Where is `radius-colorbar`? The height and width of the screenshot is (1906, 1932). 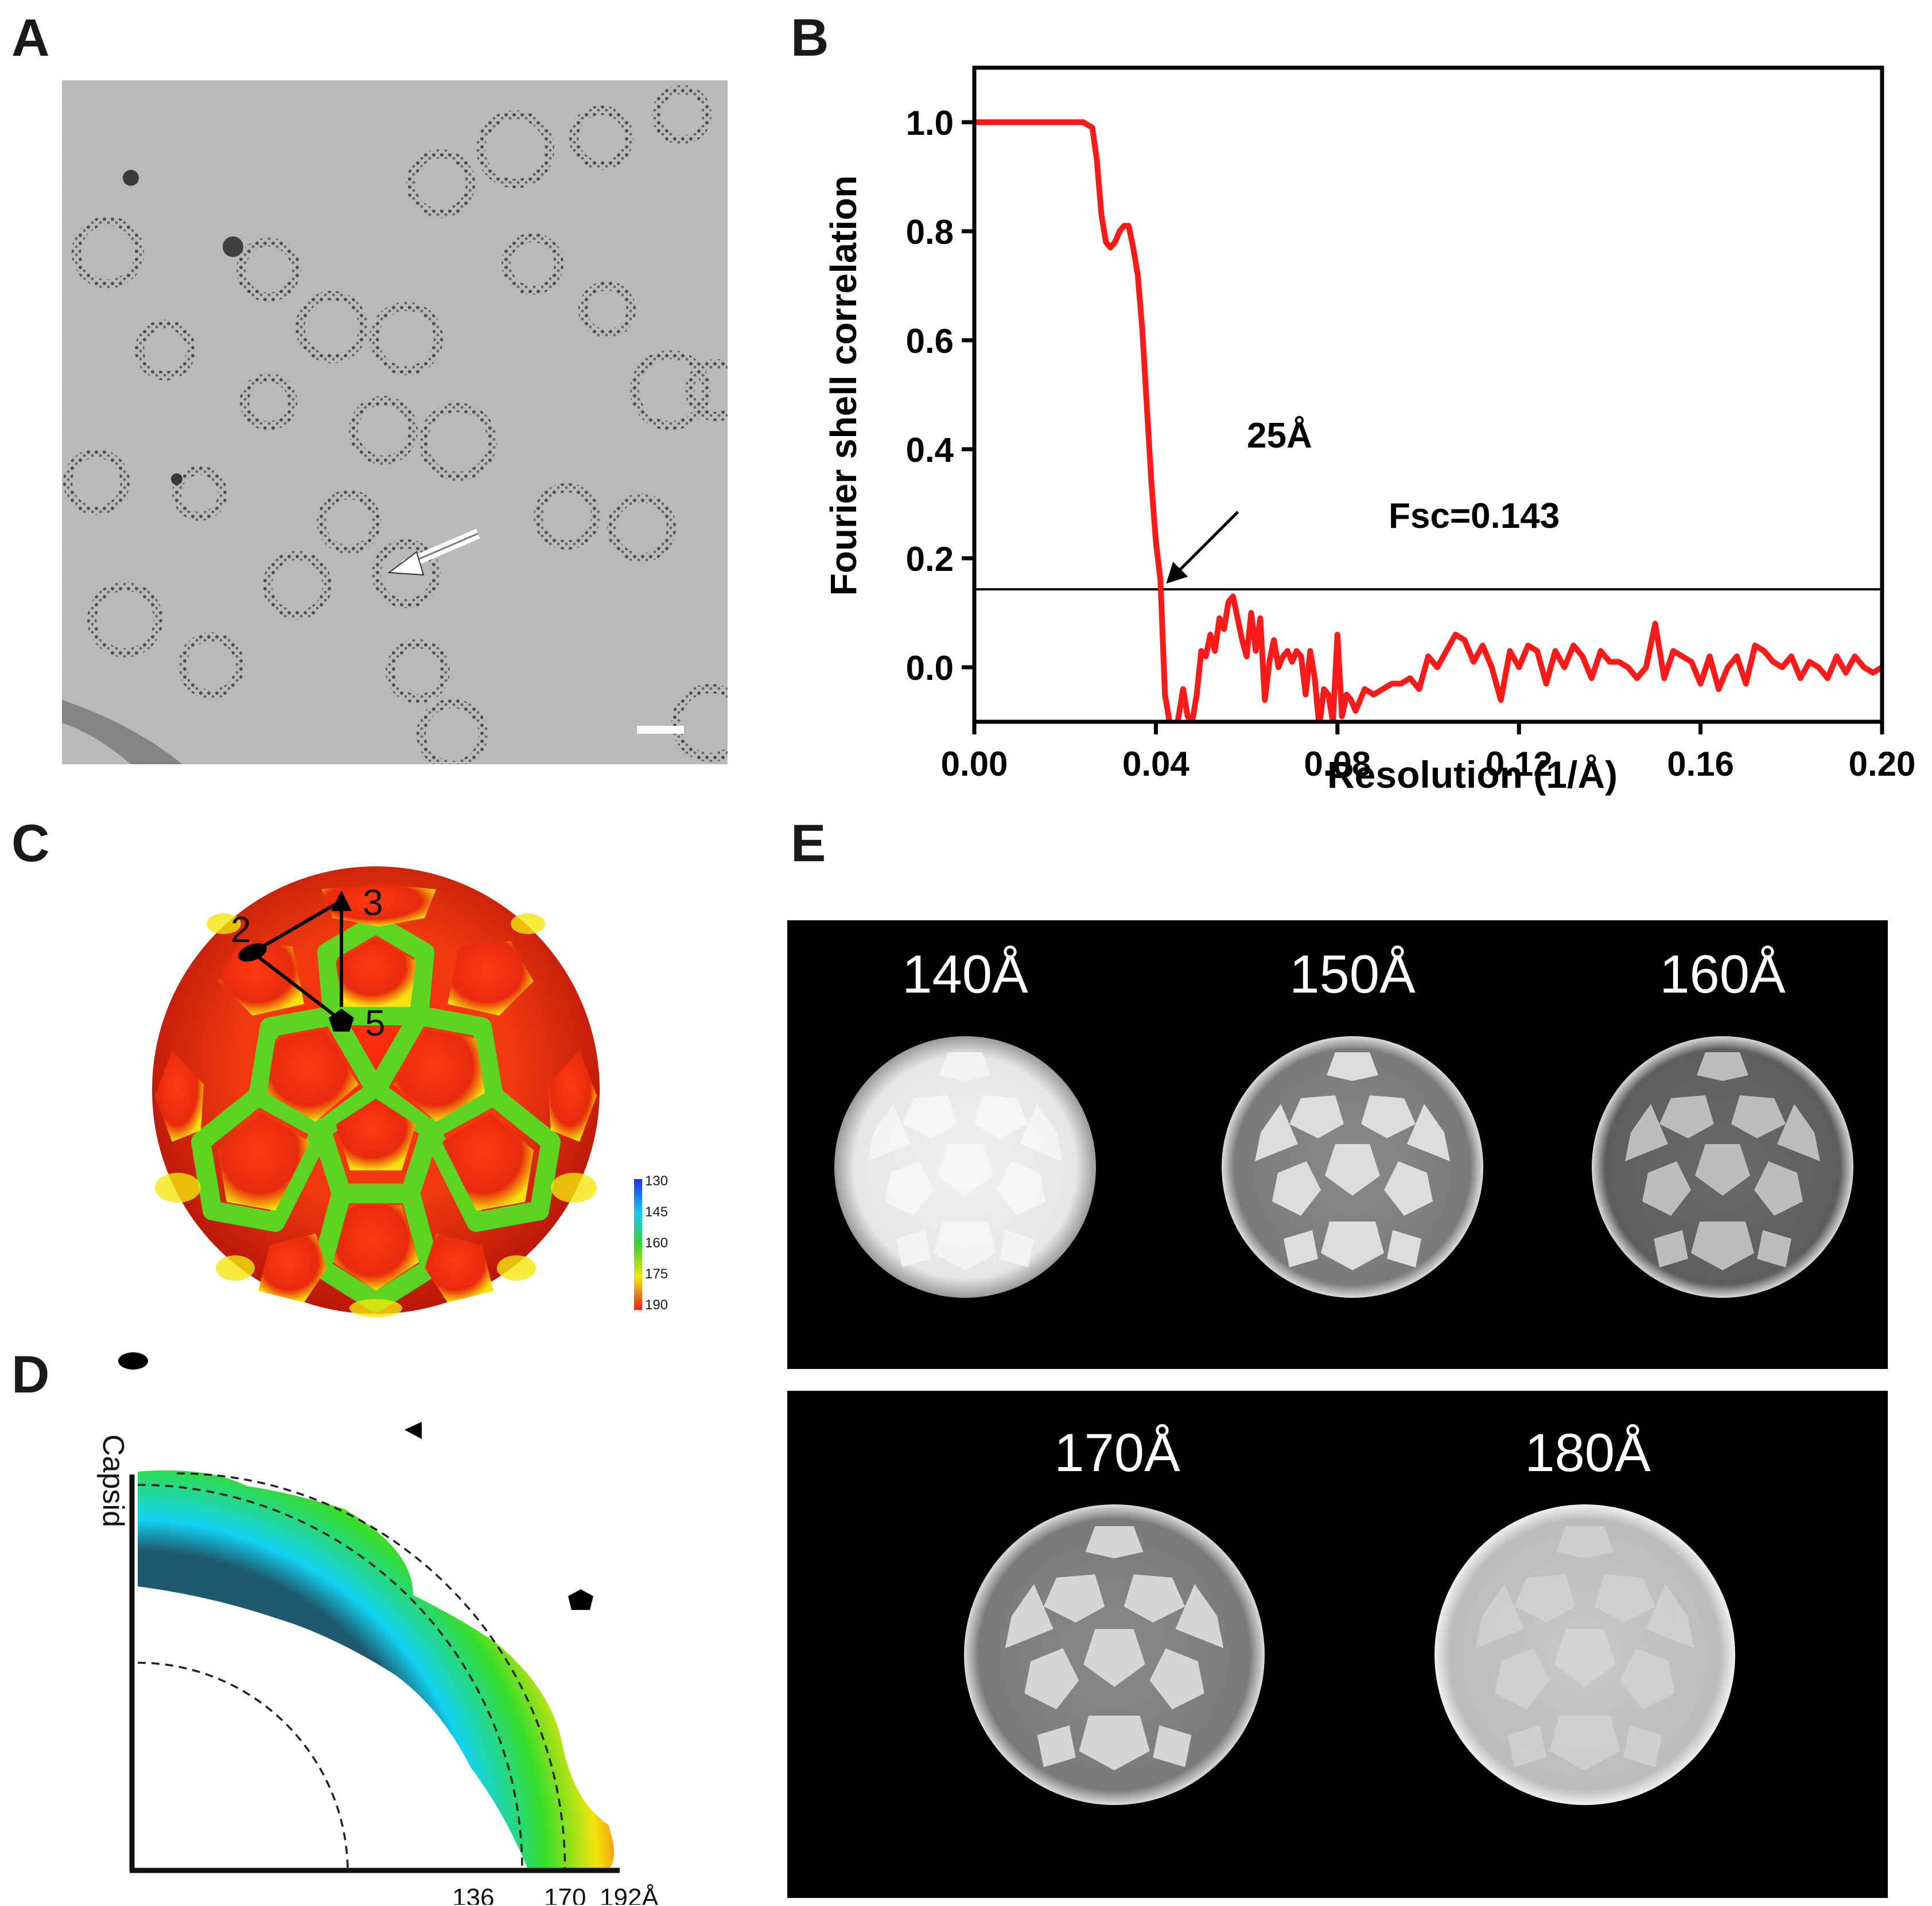 radius-colorbar is located at coordinates (638, 1244).